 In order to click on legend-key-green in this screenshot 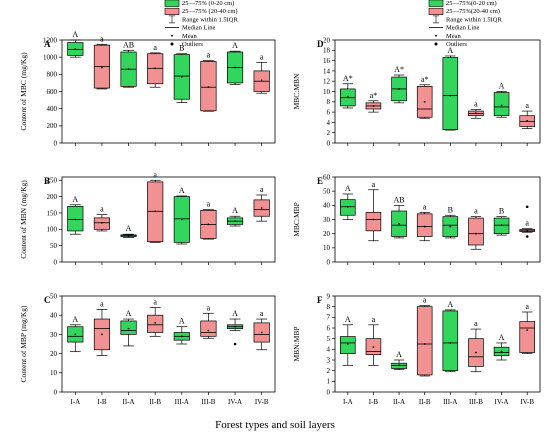, I will do `click(172, 3)`.